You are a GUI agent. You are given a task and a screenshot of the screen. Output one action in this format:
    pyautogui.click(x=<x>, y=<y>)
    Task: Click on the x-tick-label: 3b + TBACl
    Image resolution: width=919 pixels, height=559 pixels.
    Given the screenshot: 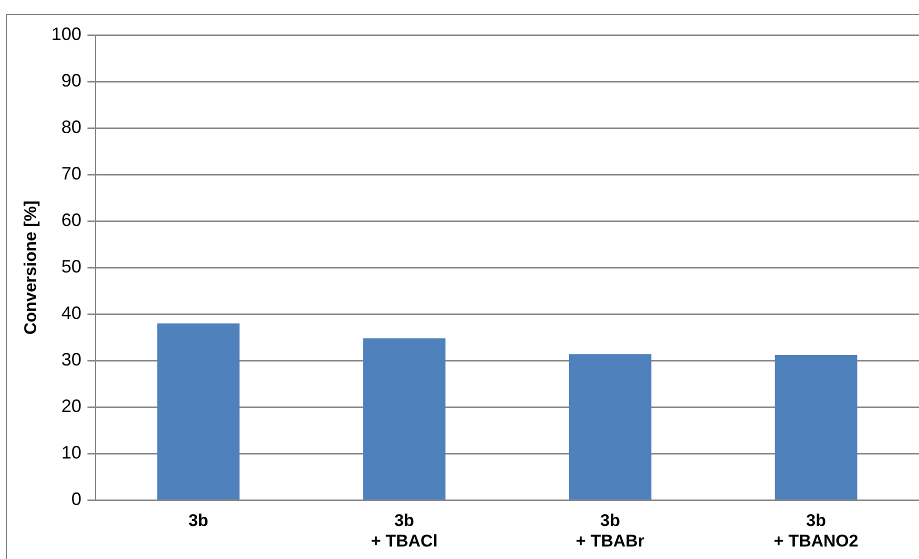 What is the action you would take?
    pyautogui.click(x=404, y=530)
    